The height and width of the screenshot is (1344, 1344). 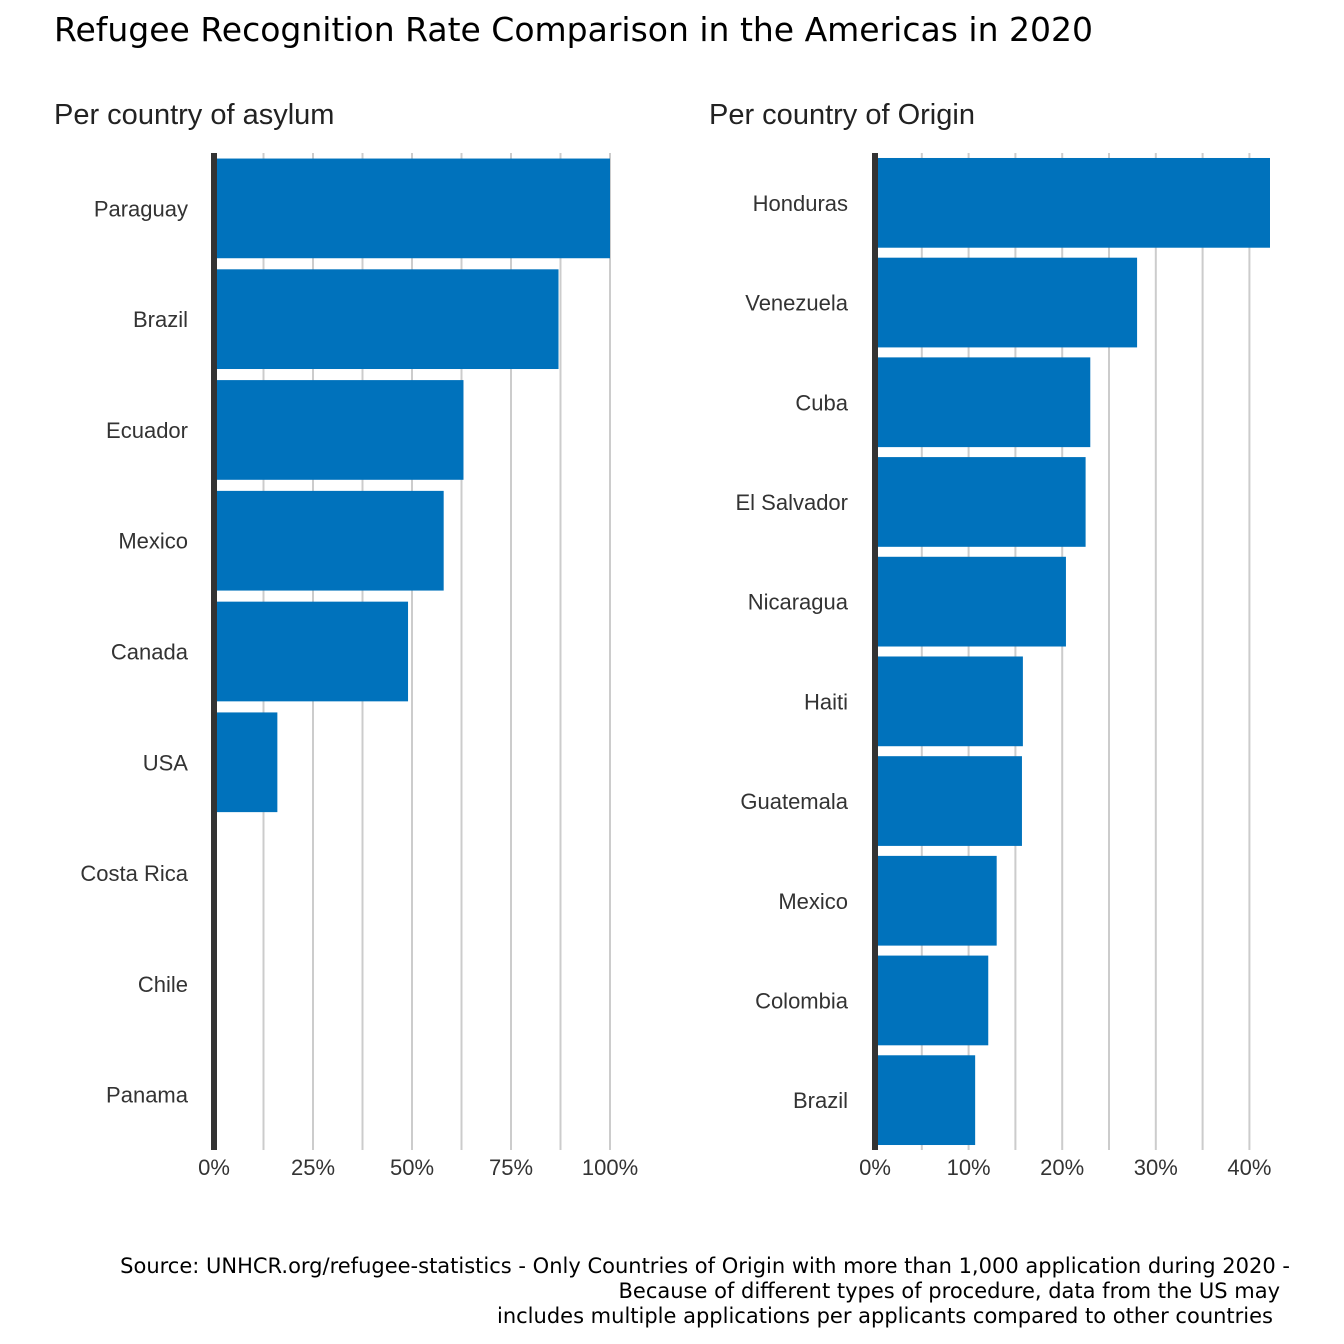 I want to click on category-label: Nicaragua, so click(x=798, y=602).